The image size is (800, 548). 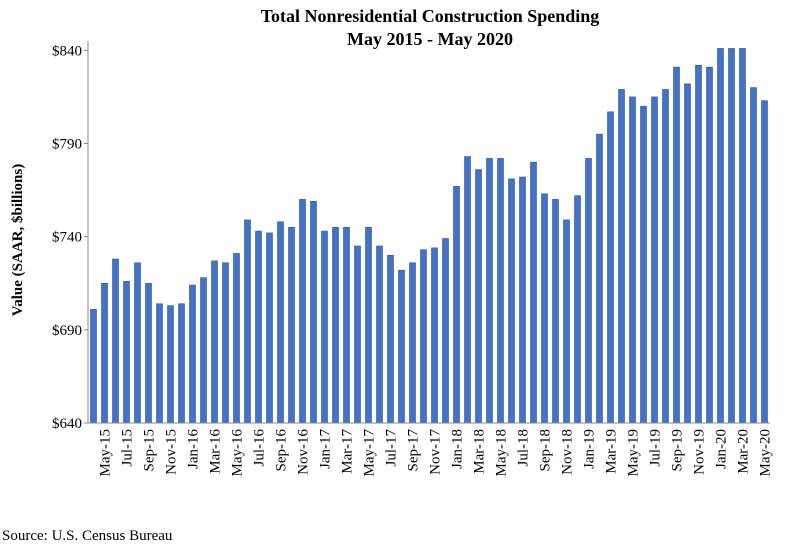 I want to click on chart-subtitle: May 2015 - May 2020, so click(x=430, y=39).